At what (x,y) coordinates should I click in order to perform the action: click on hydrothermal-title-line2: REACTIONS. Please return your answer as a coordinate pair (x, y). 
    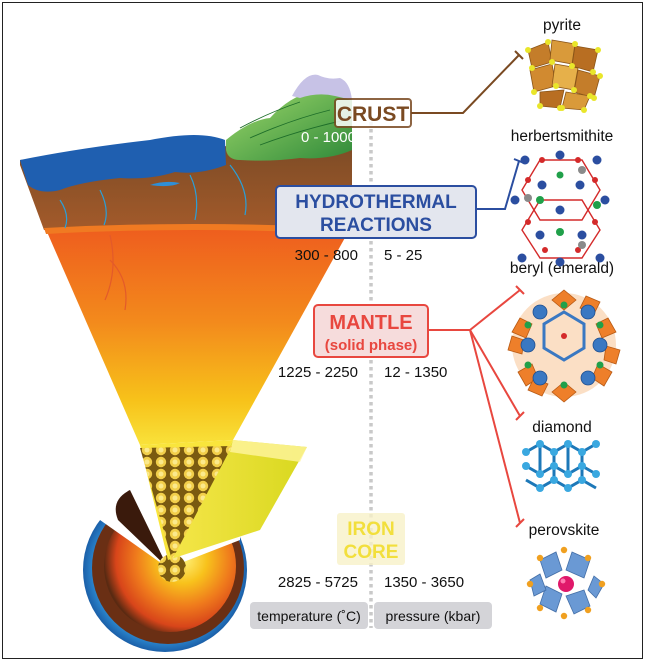
    Looking at the image, I should click on (376, 225).